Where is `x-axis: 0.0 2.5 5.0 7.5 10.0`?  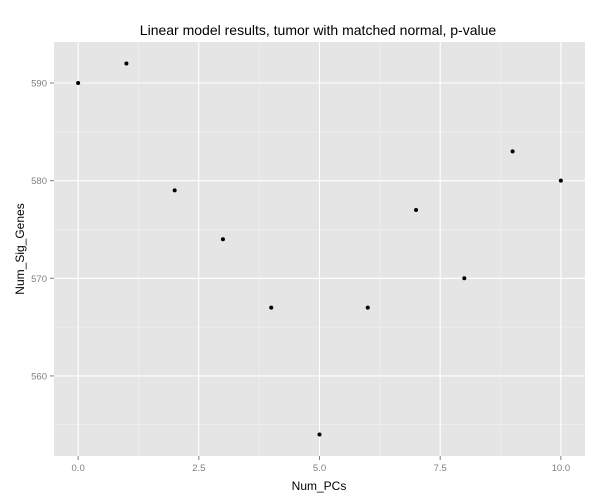
x-axis: 0.0 2.5 5.0 7.5 10.0 is located at coordinates (321, 465).